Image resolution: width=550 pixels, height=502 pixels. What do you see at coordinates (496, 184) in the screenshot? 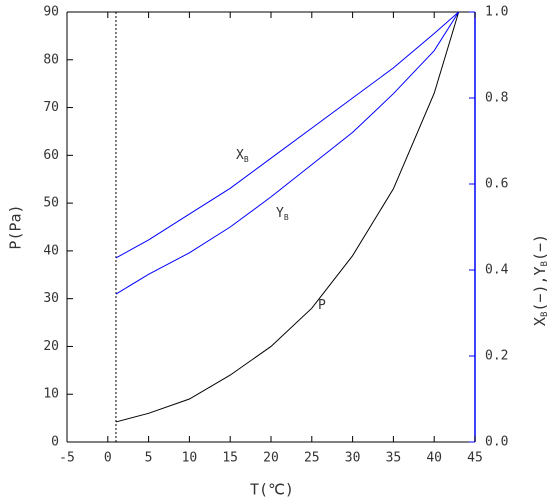
I see `y2-tick-label: 0.6` at bounding box center [496, 184].